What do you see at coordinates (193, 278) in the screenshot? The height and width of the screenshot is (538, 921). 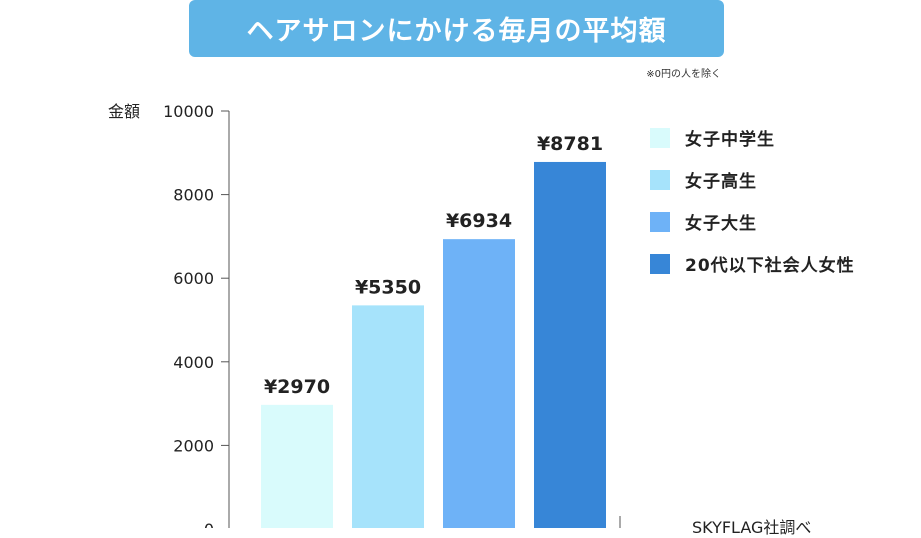 I see `y-tick-label: 6000` at bounding box center [193, 278].